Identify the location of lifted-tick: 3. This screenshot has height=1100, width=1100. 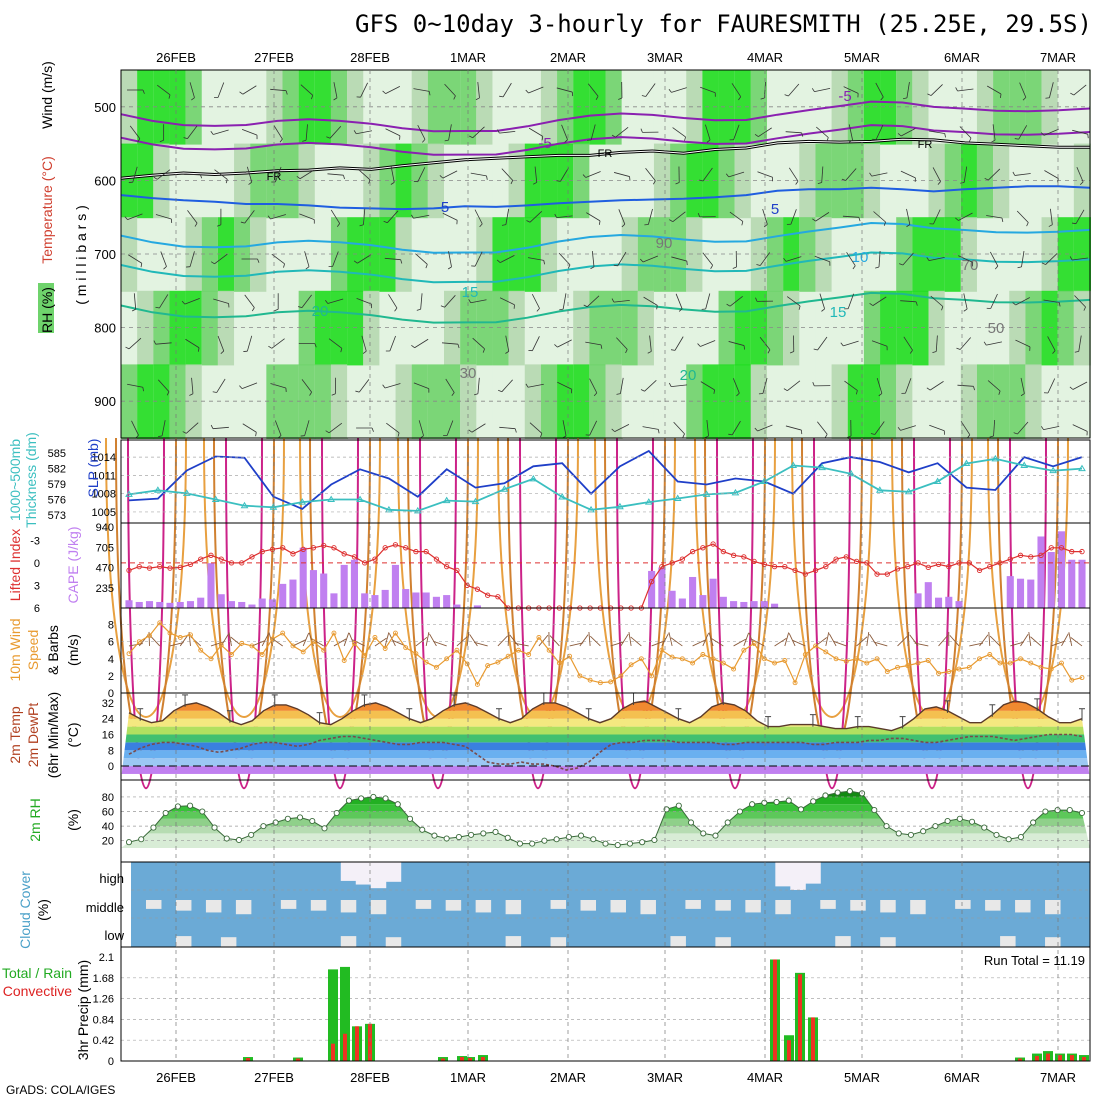
(37, 586).